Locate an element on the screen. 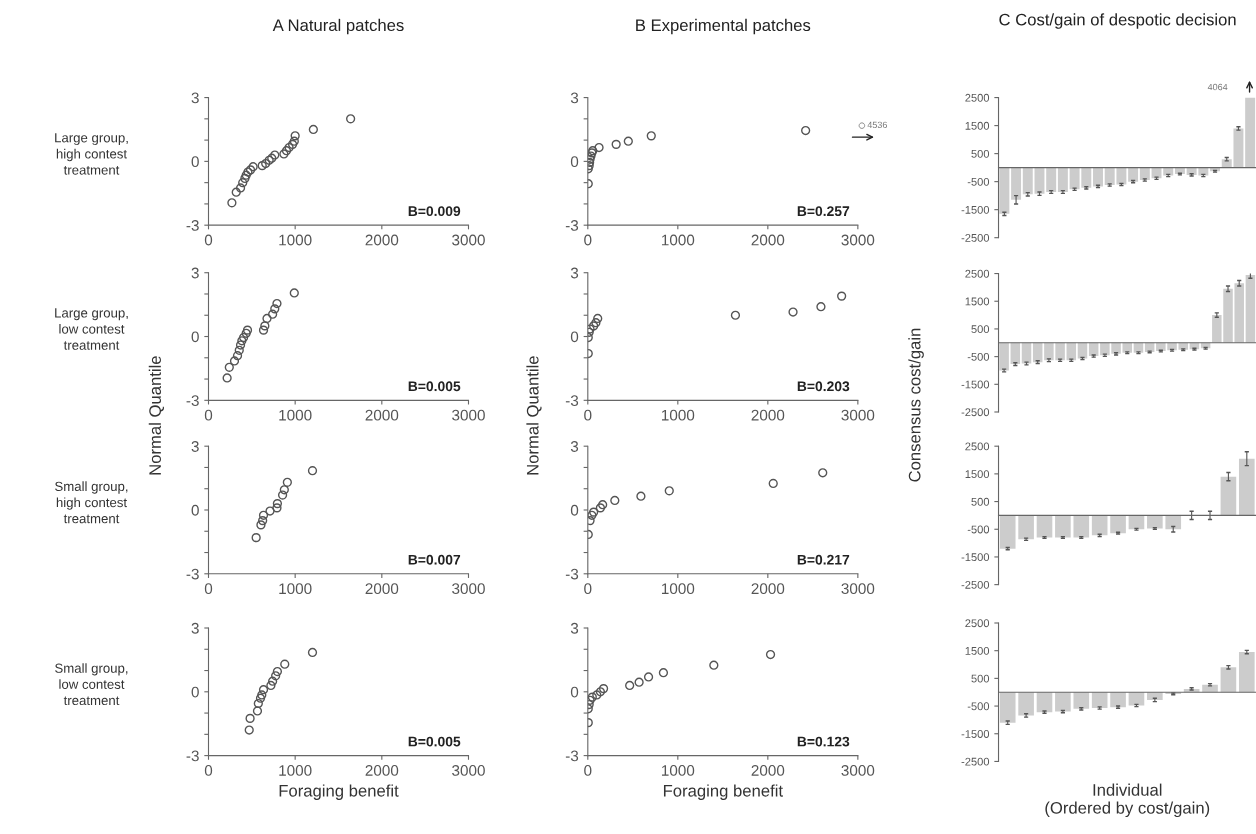 The image size is (1256, 834). text: Small group, high contest treatment is located at coordinates (91, 502).